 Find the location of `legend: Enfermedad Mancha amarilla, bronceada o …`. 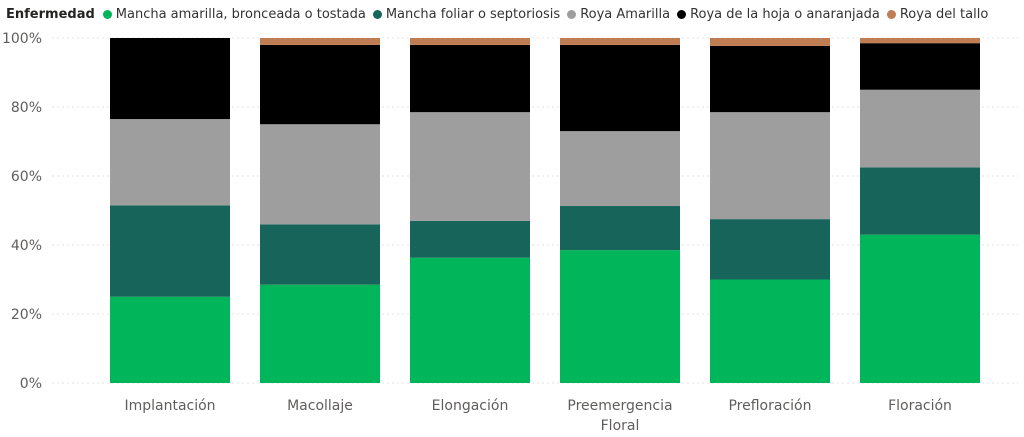

legend: Enfermedad Mancha amarilla, bronceada o … is located at coordinates (500, 14).